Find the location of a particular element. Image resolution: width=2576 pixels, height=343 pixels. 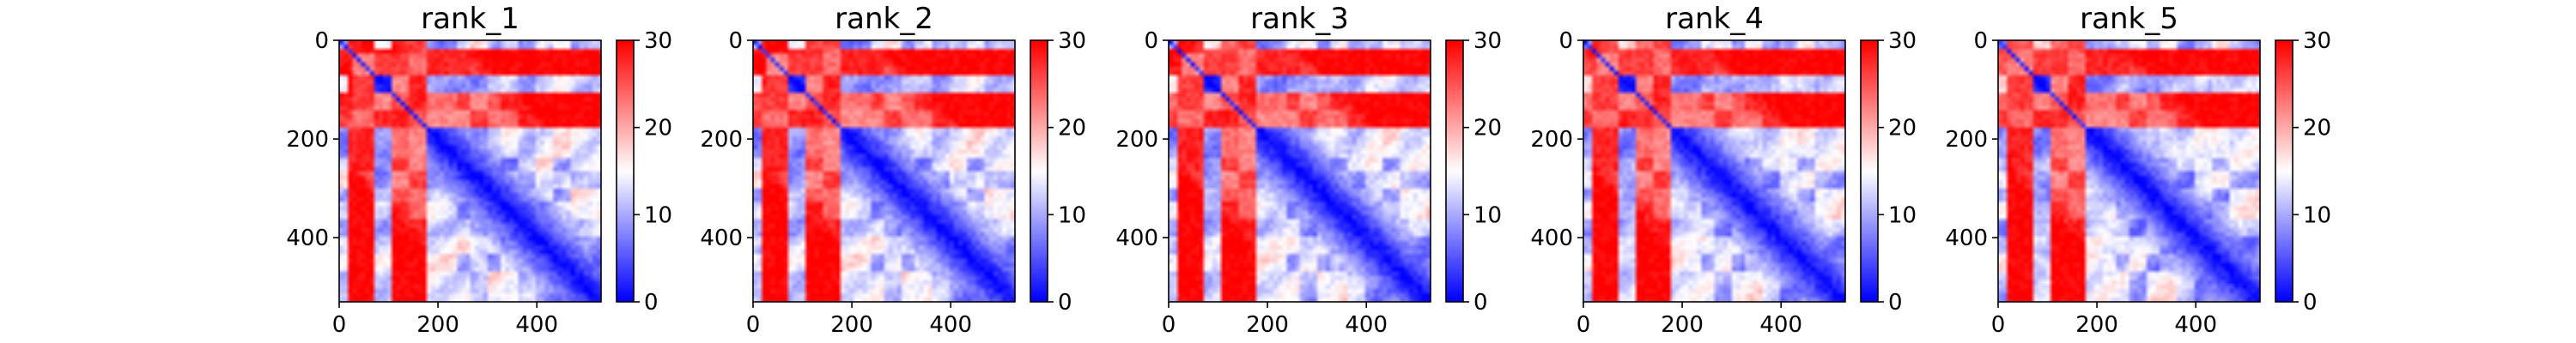

panel-title: rank_5 is located at coordinates (2129, 19).